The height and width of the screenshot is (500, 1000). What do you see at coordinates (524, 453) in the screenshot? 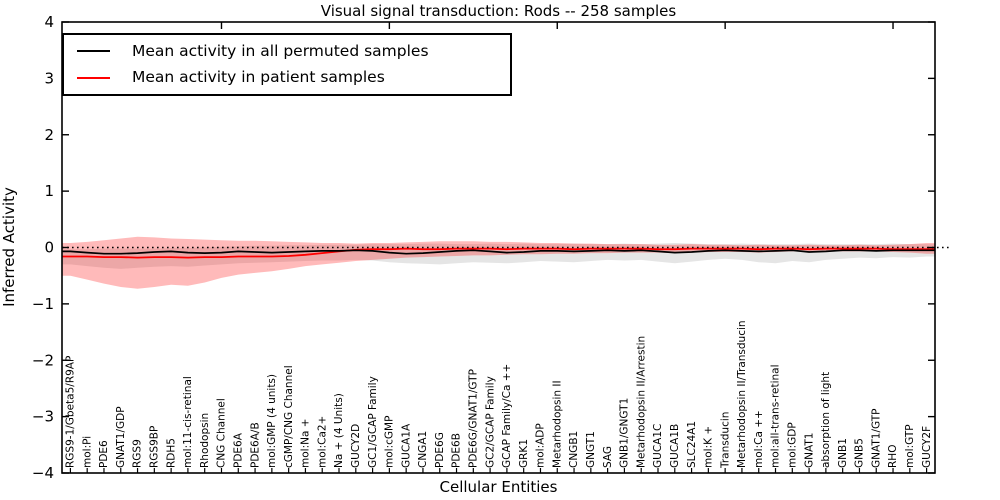
I see `x-tick-label: GRK1` at bounding box center [524, 453].